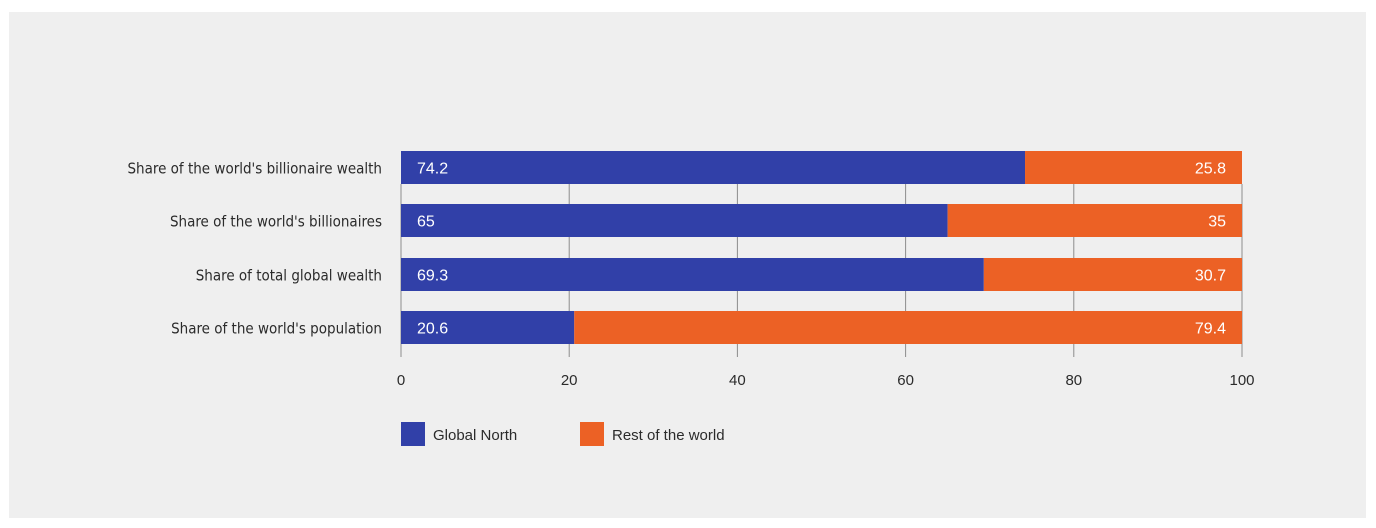 This screenshot has width=1376, height=528. What do you see at coordinates (668, 435) in the screenshot?
I see `legend-label: Rest of the world` at bounding box center [668, 435].